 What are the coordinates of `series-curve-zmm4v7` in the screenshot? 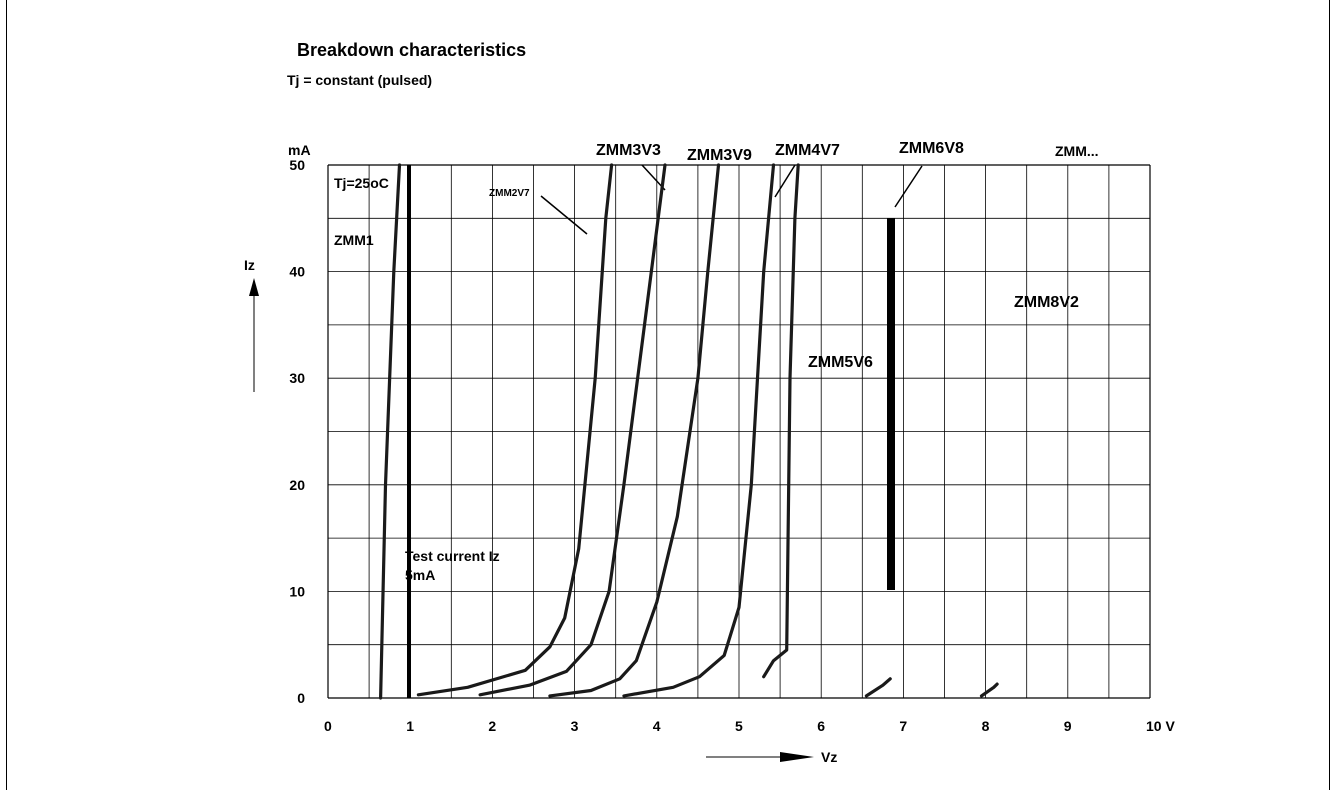 It's located at (699, 430).